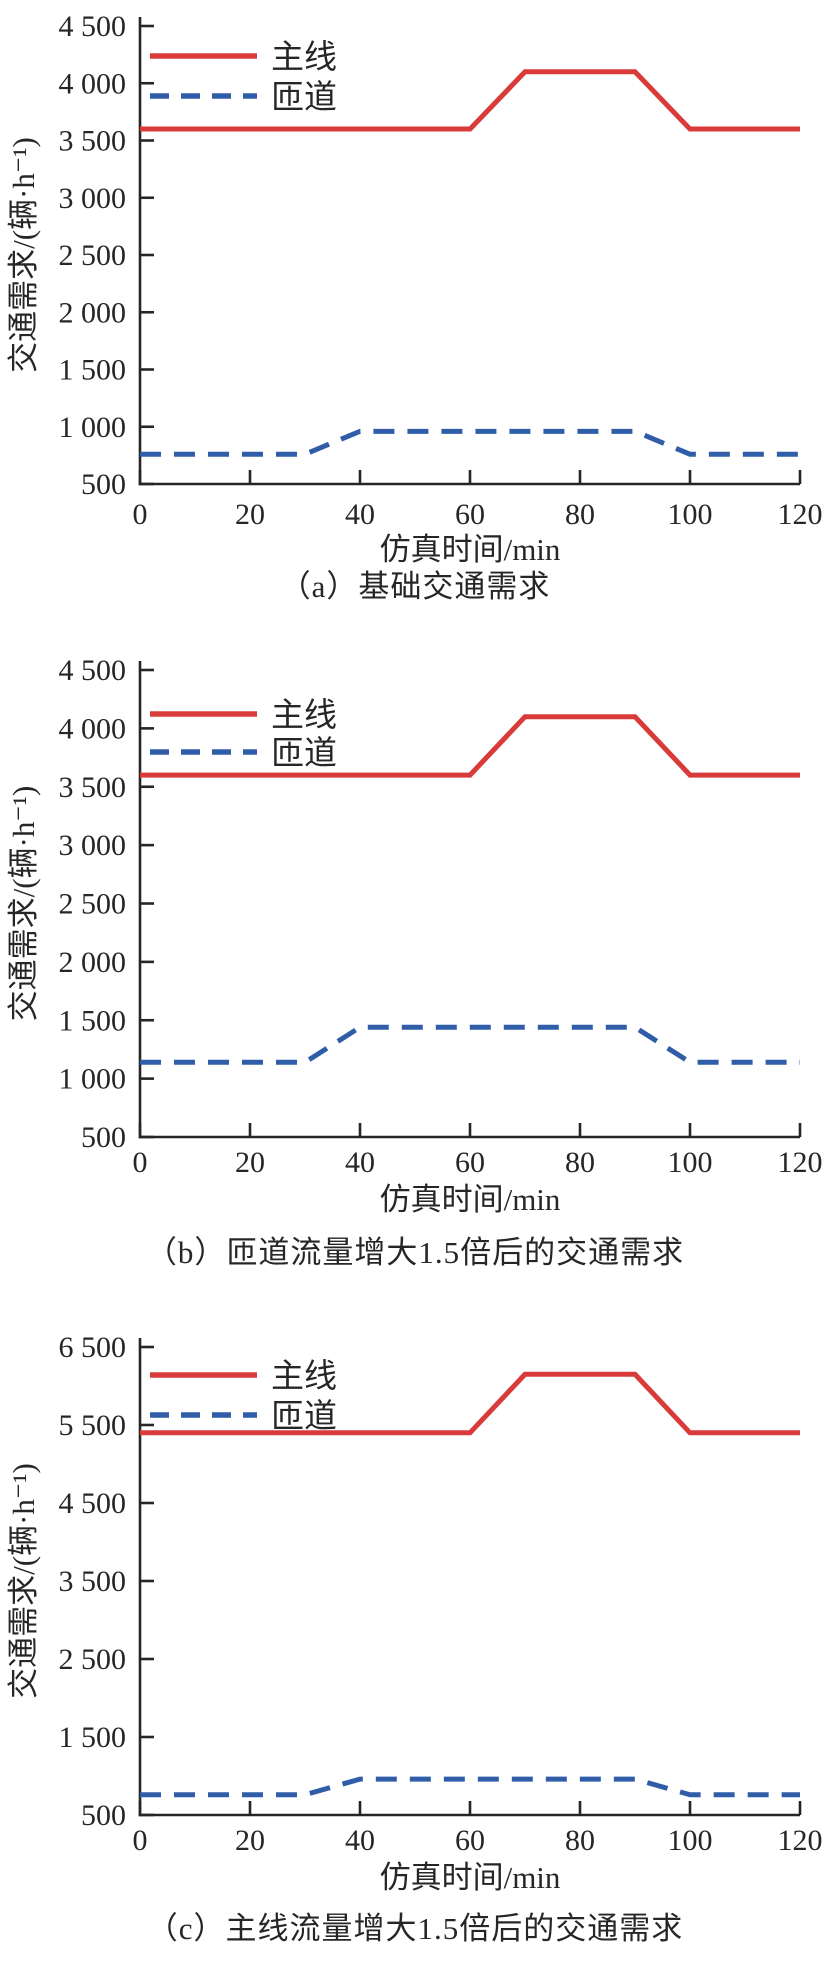  Describe the element at coordinates (415, 586) in the screenshot. I see `chart-a-caption: （a）基础交通需求` at that location.